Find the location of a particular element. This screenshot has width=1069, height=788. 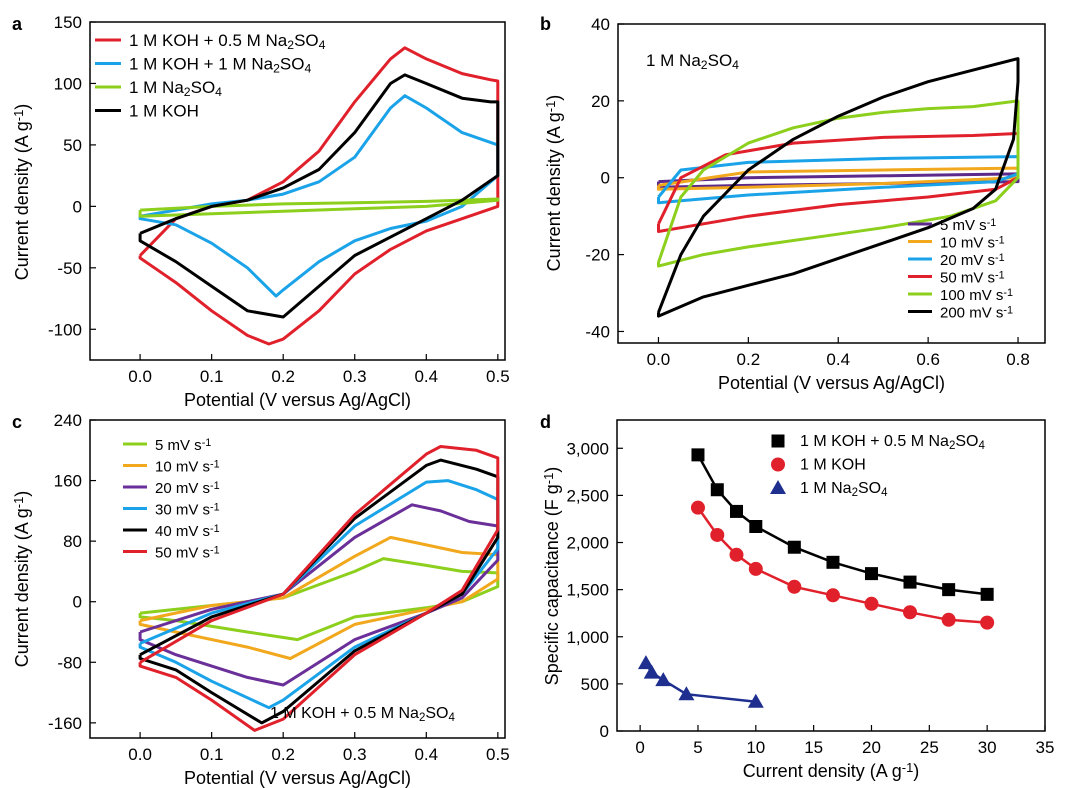

y-tick-label: 160 is located at coordinates (68, 481).